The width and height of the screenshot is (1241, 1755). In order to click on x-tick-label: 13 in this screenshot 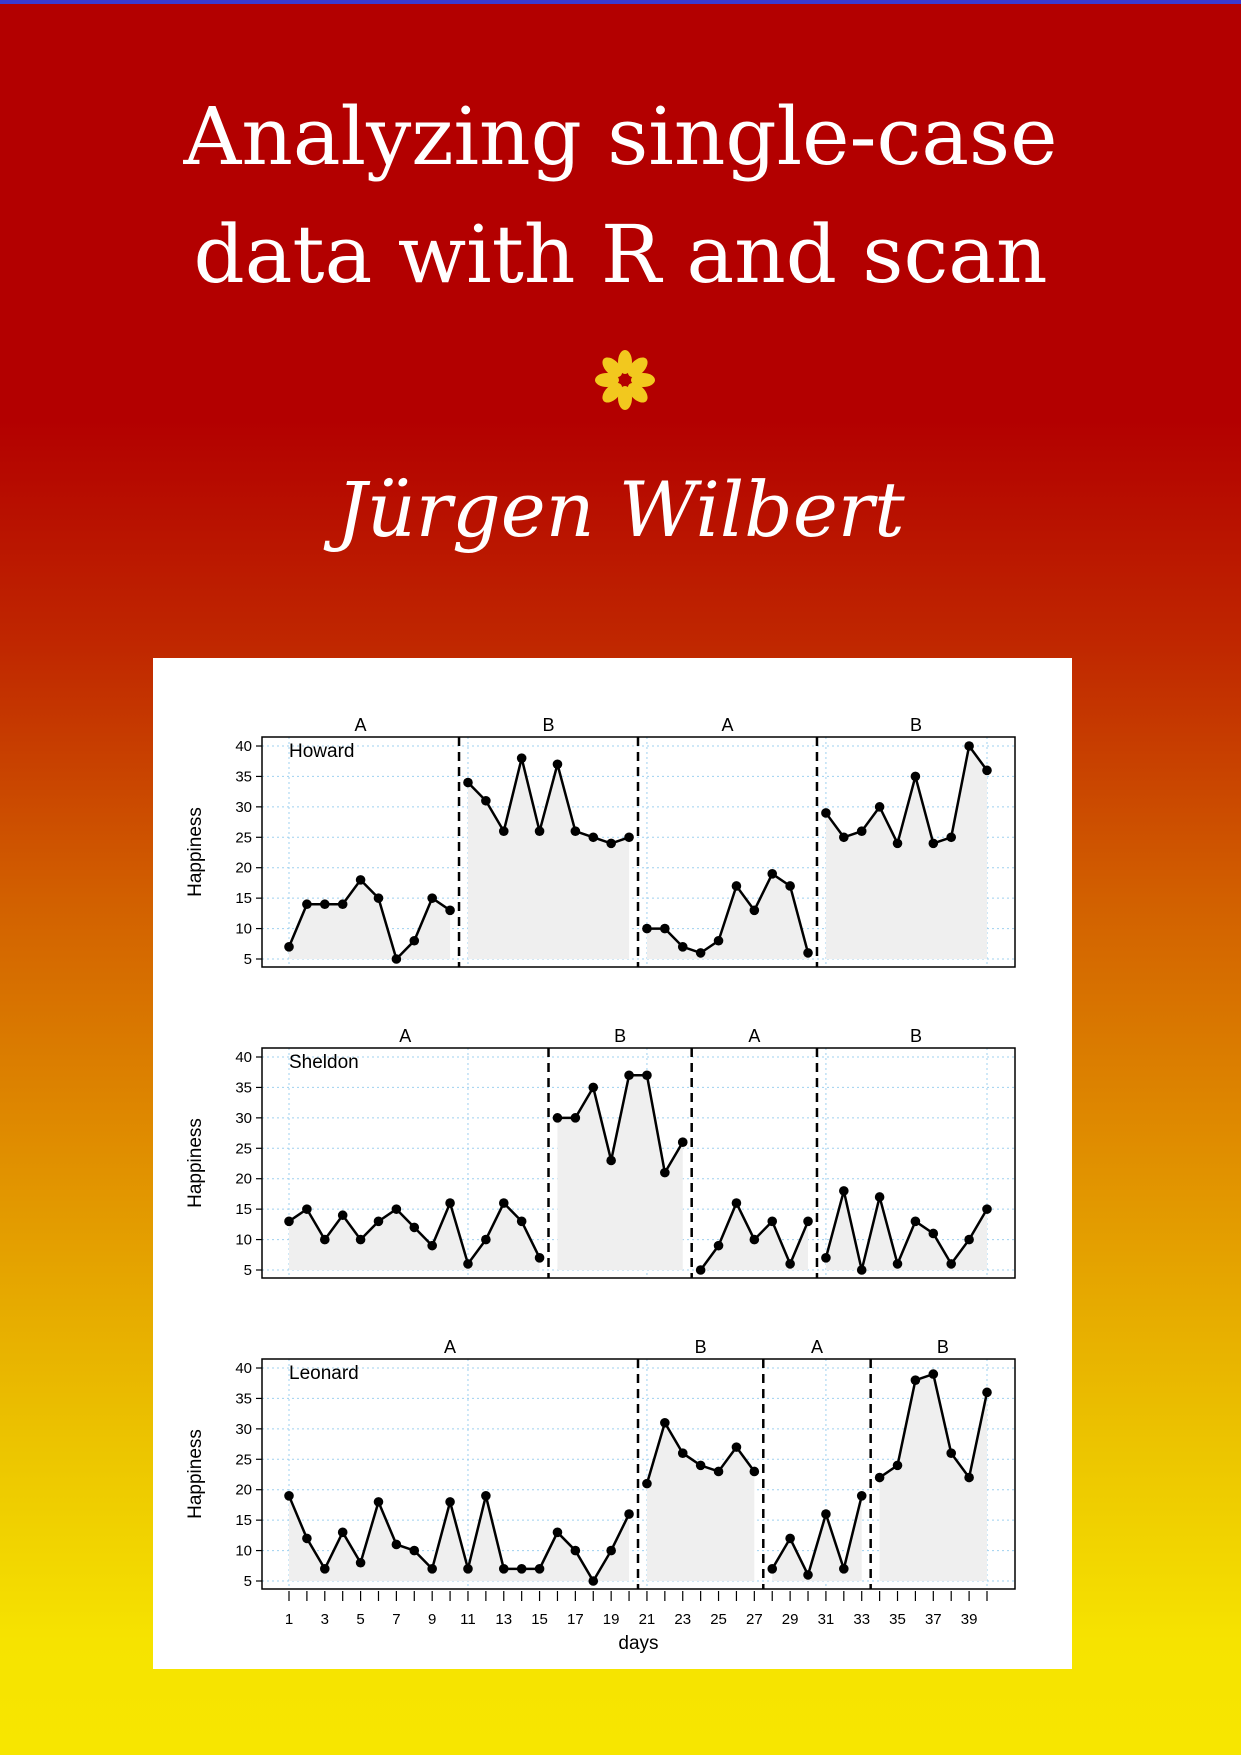, I will do `click(503, 1619)`.